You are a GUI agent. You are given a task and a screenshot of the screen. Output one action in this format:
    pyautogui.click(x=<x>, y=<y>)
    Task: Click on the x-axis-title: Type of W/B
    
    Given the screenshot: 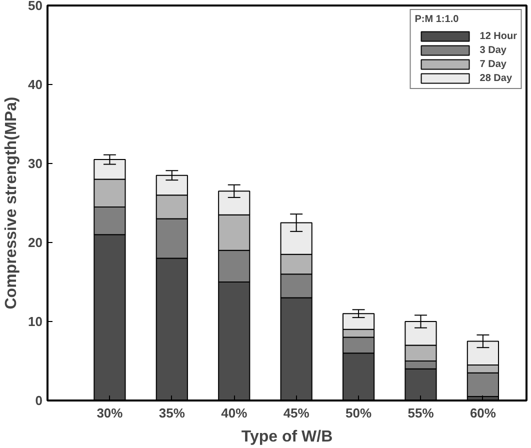 What is the action you would take?
    pyautogui.click(x=287, y=437)
    